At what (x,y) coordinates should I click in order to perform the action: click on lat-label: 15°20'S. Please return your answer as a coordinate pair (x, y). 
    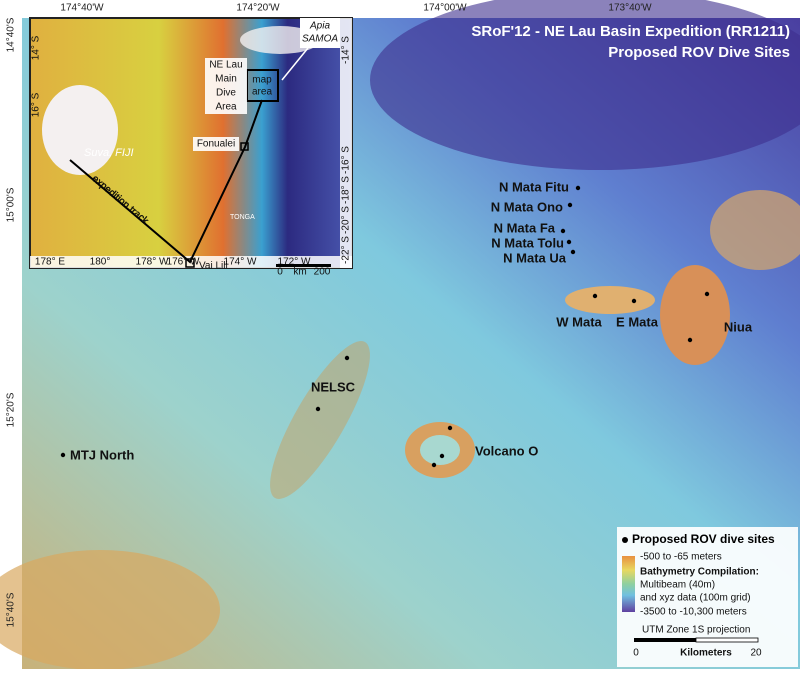
    Looking at the image, I should click on (11, 409).